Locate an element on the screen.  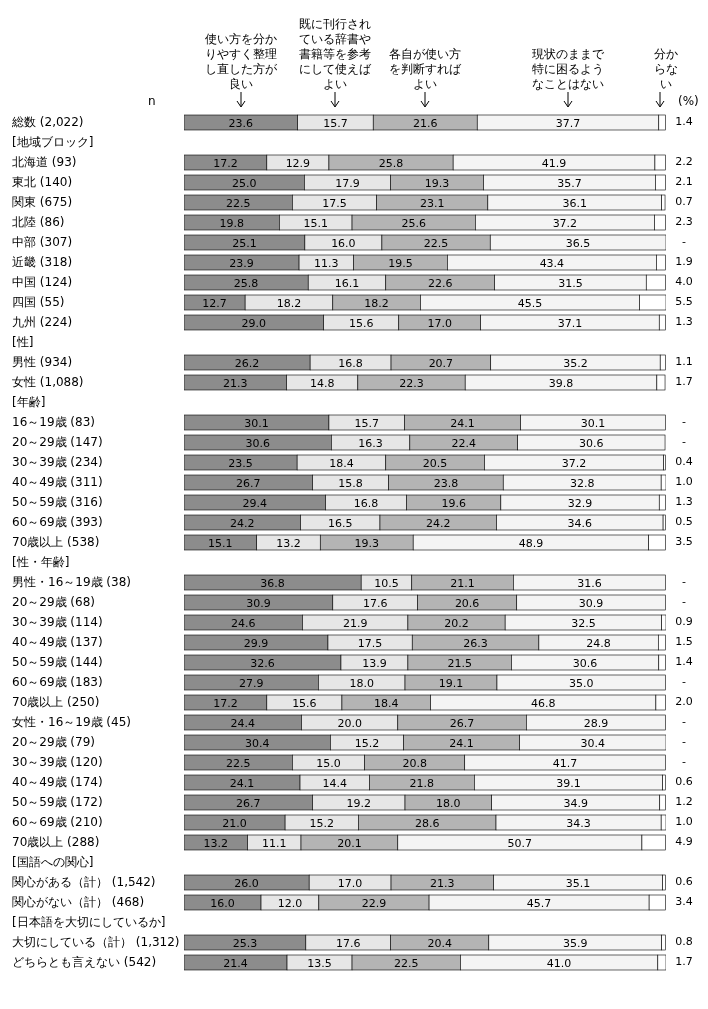
data-label: 39.1 is located at coordinates (568, 783).